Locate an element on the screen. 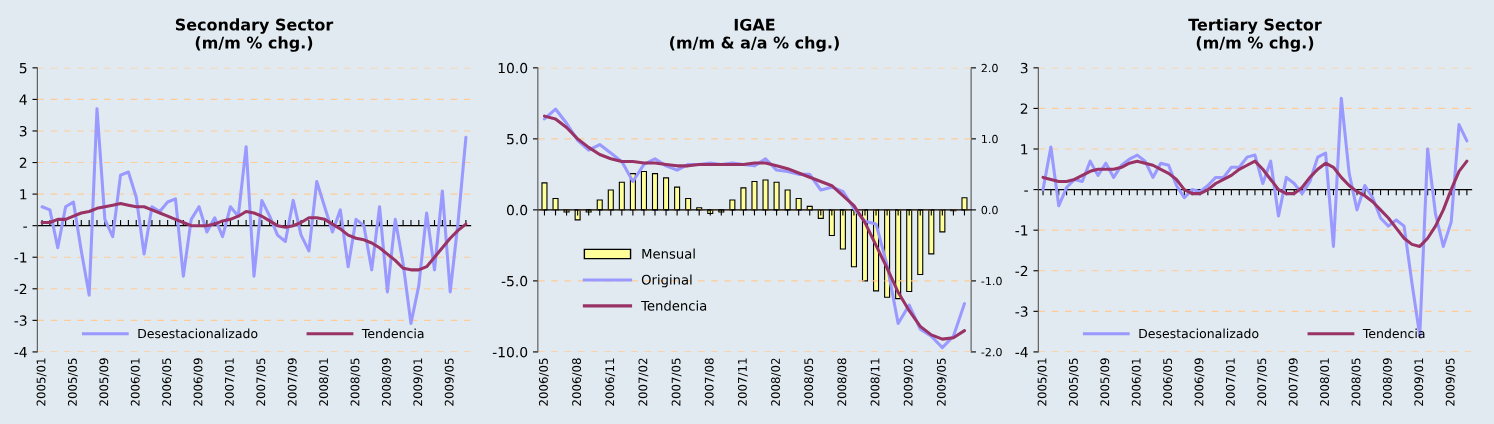 Image resolution: width=1494 pixels, height=424 pixels. legend-label: Mensual is located at coordinates (668, 253).